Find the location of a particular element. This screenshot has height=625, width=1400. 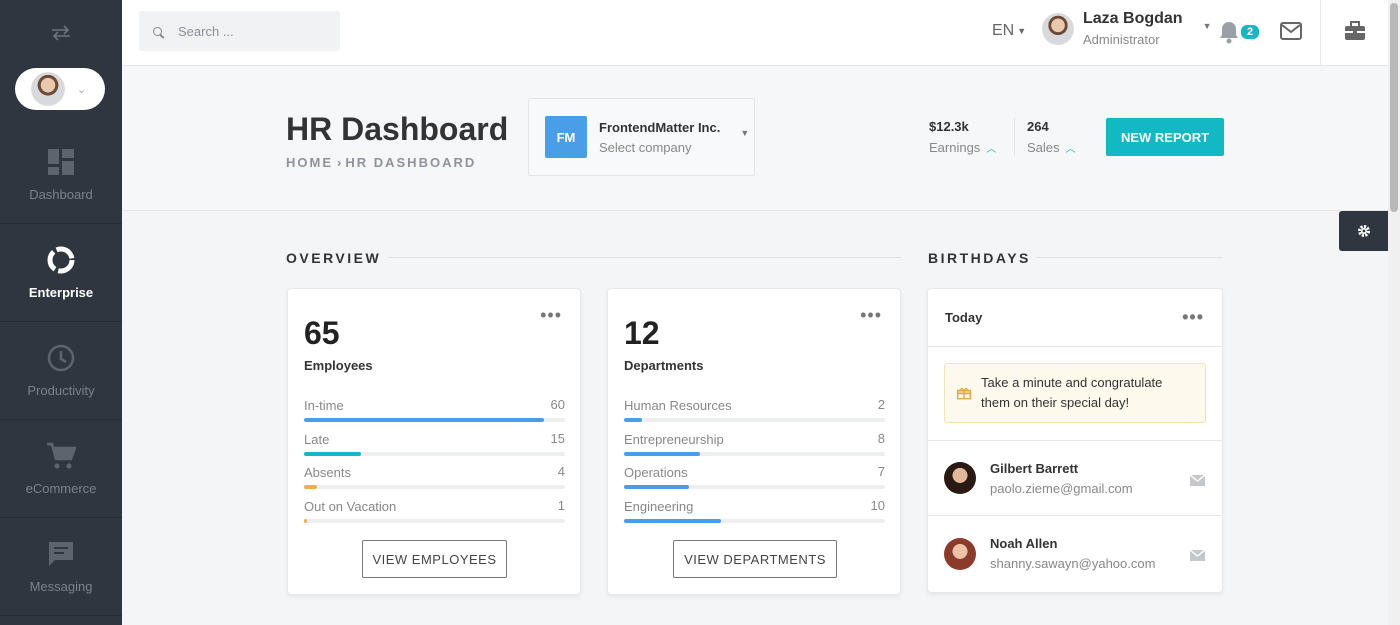

row-value: 7 is located at coordinates (881, 471).